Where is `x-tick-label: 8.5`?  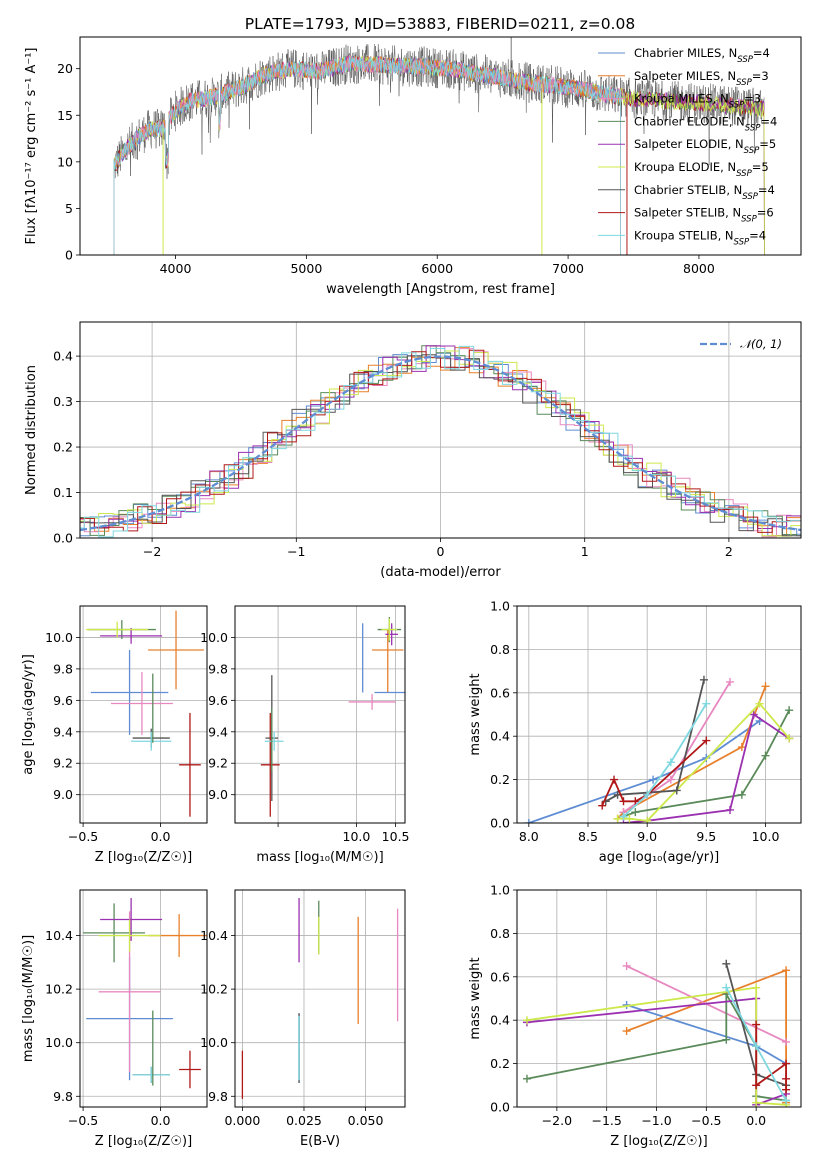 x-tick-label: 8.5 is located at coordinates (588, 836).